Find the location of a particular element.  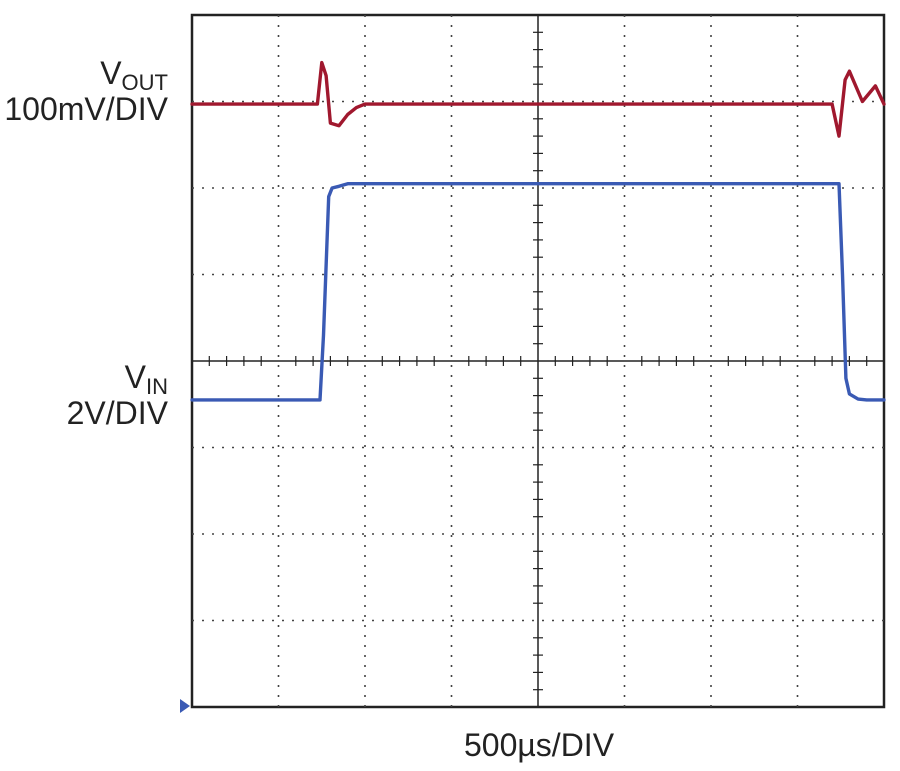

vin-label-sub: IN is located at coordinates (157, 386).